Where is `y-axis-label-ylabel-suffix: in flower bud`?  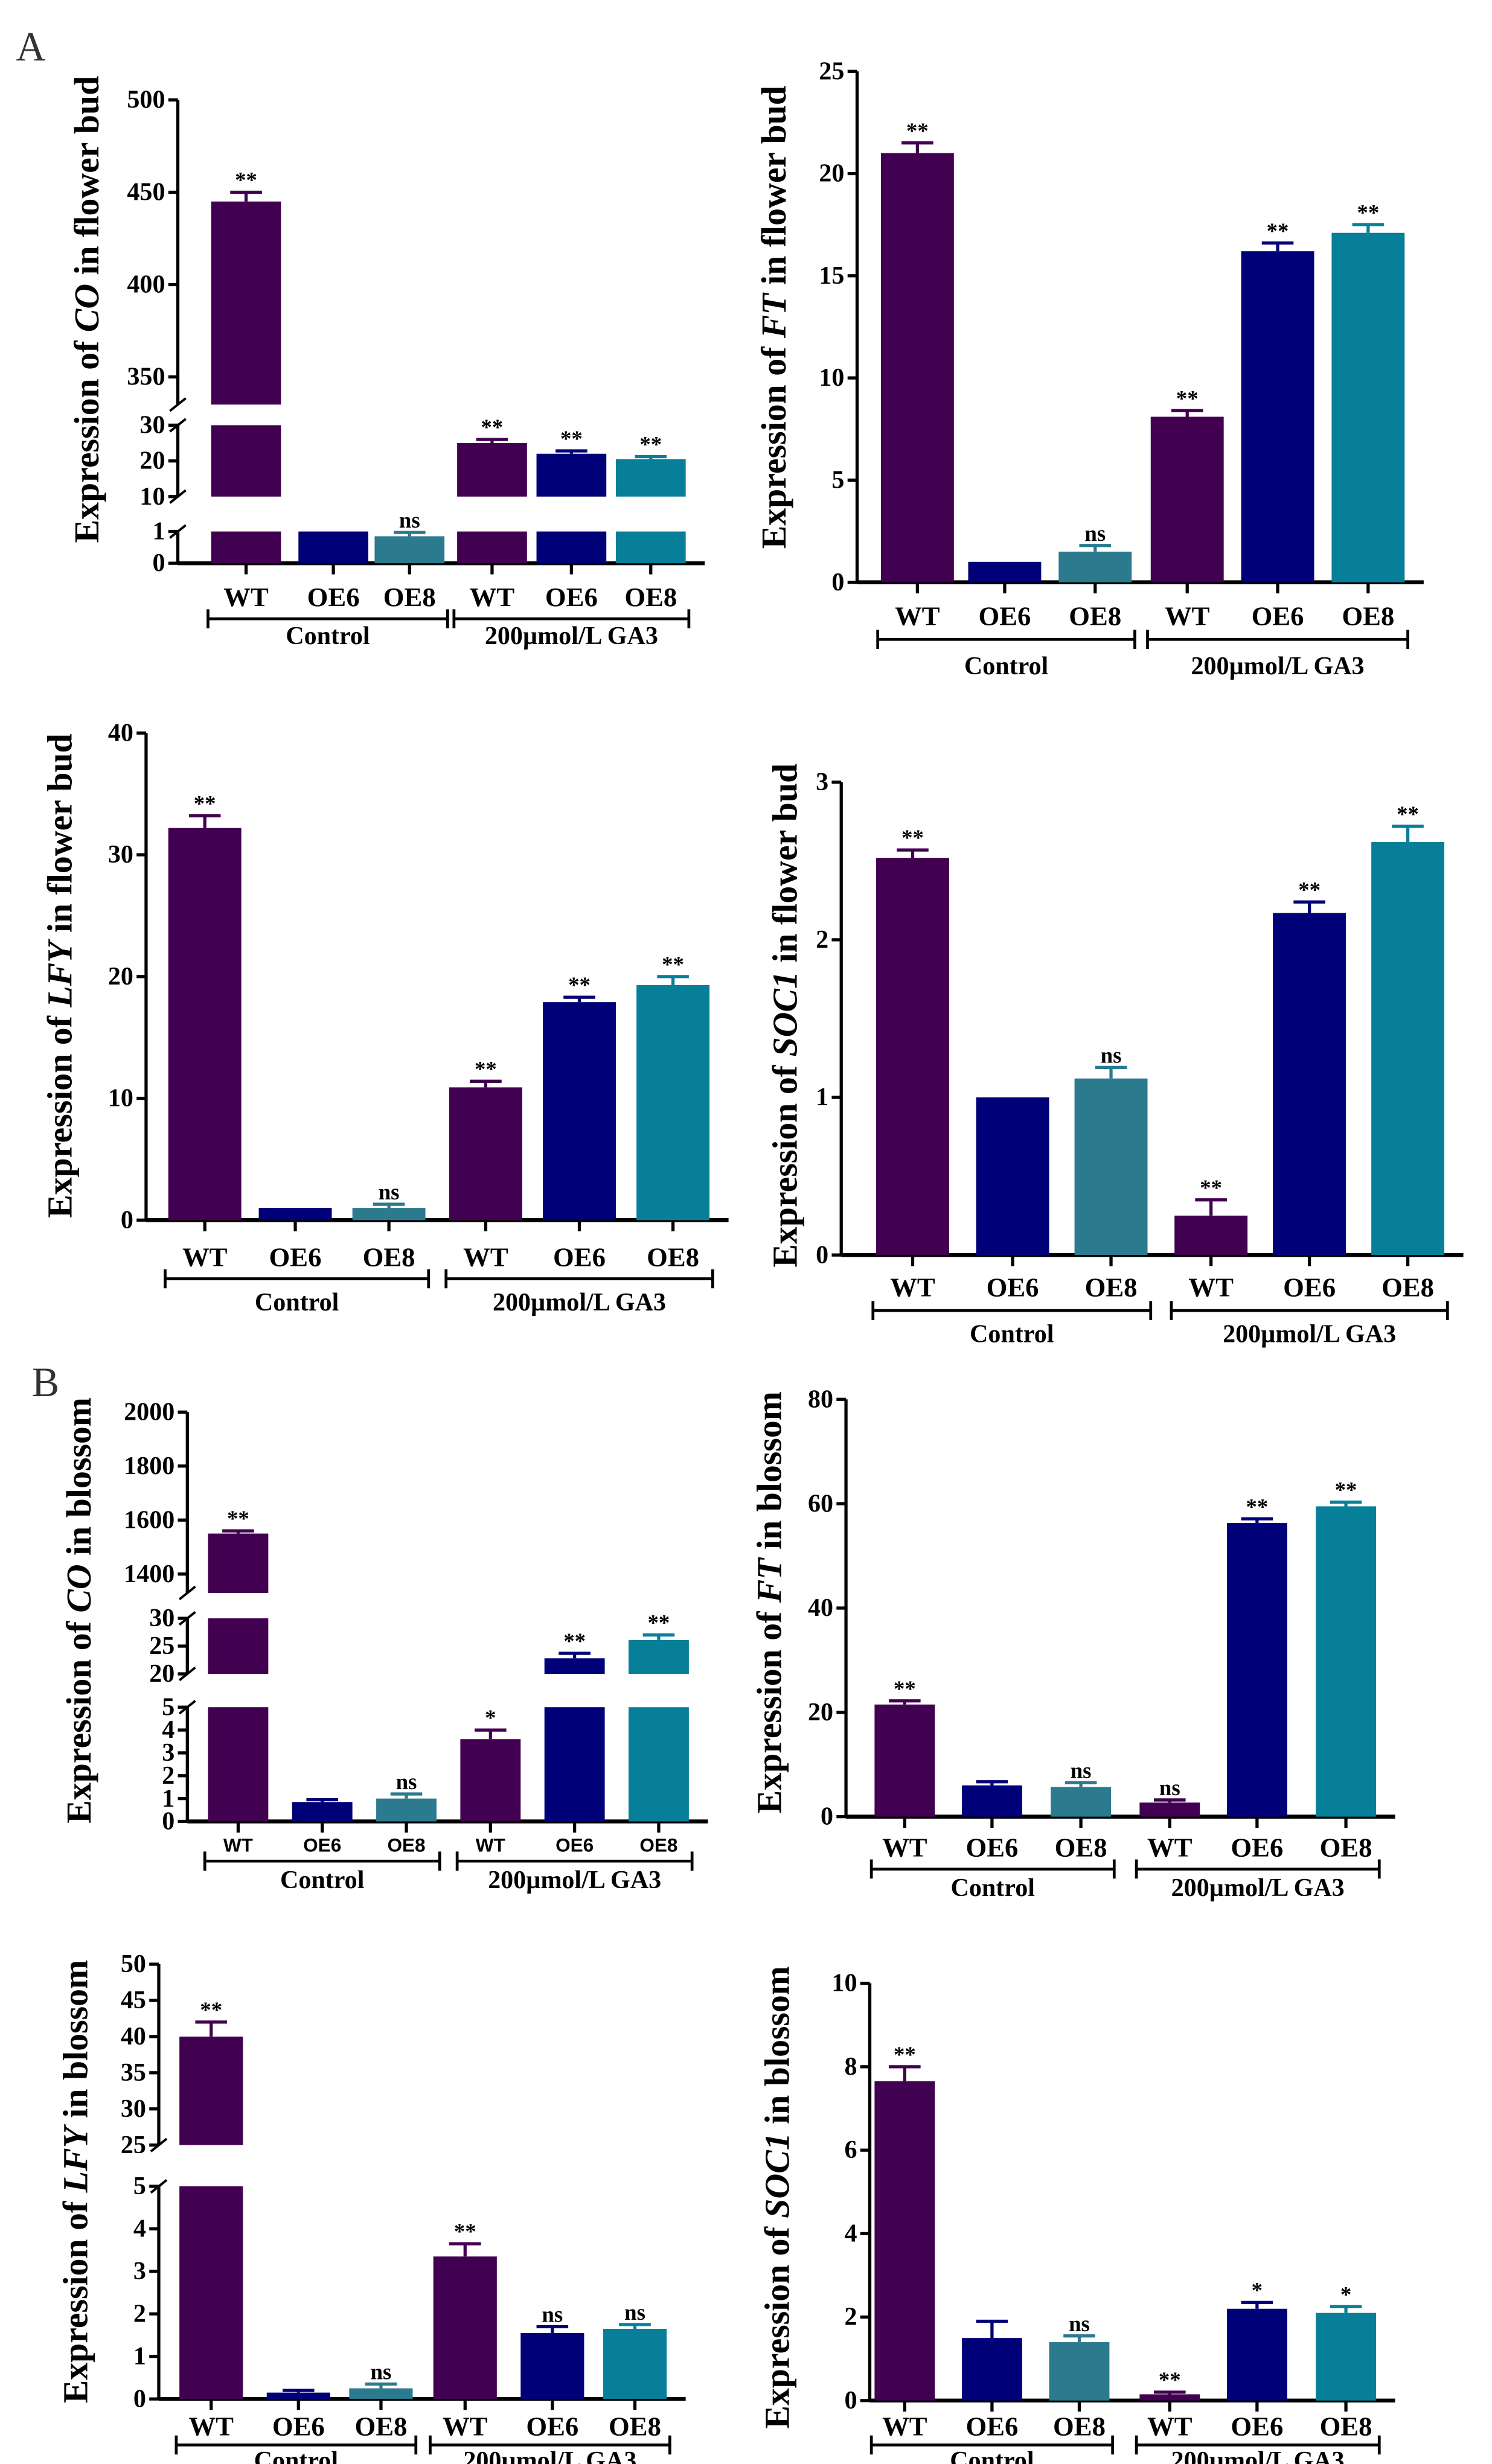 y-axis-label-ylabel-suffix: in flower bud is located at coordinates (773, 189).